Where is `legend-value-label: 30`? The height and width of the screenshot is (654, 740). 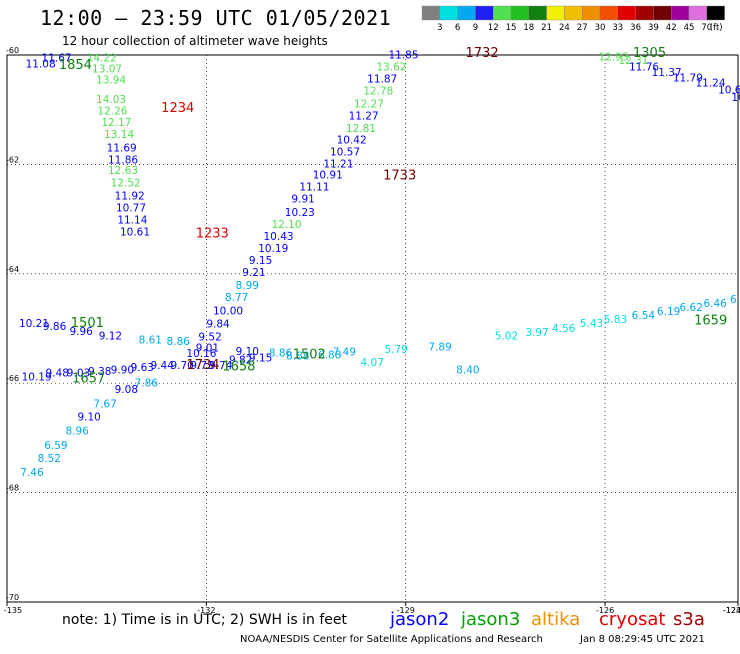 legend-value-label: 30 is located at coordinates (600, 28).